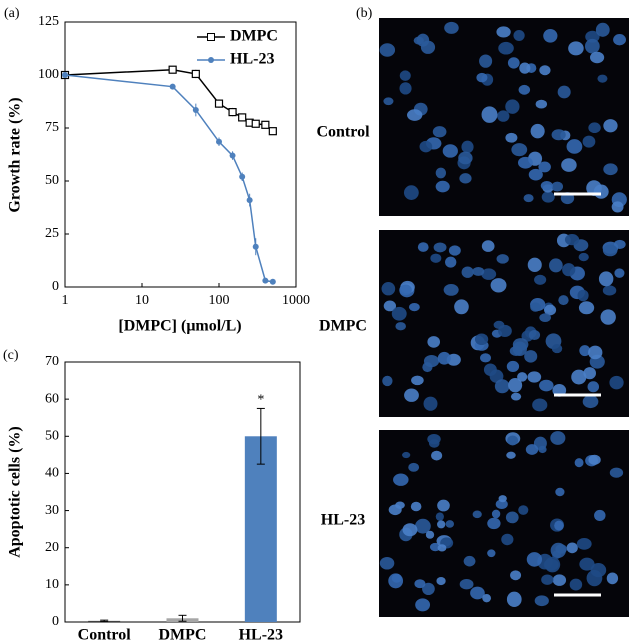  What do you see at coordinates (260, 529) in the screenshot?
I see `bar` at bounding box center [260, 529].